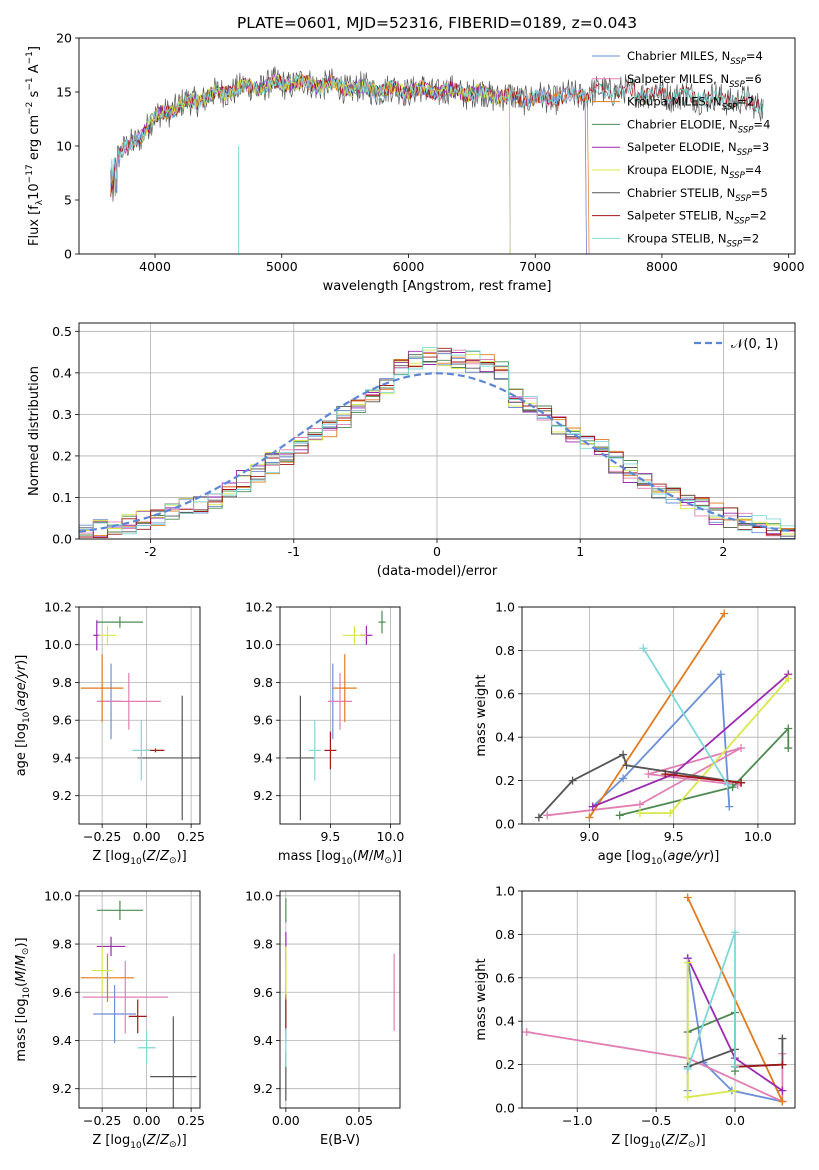 Image resolution: width=819 pixels, height=1170 pixels. Describe the element at coordinates (437, 571) in the screenshot. I see `label-part: (data-model)/error` at that location.